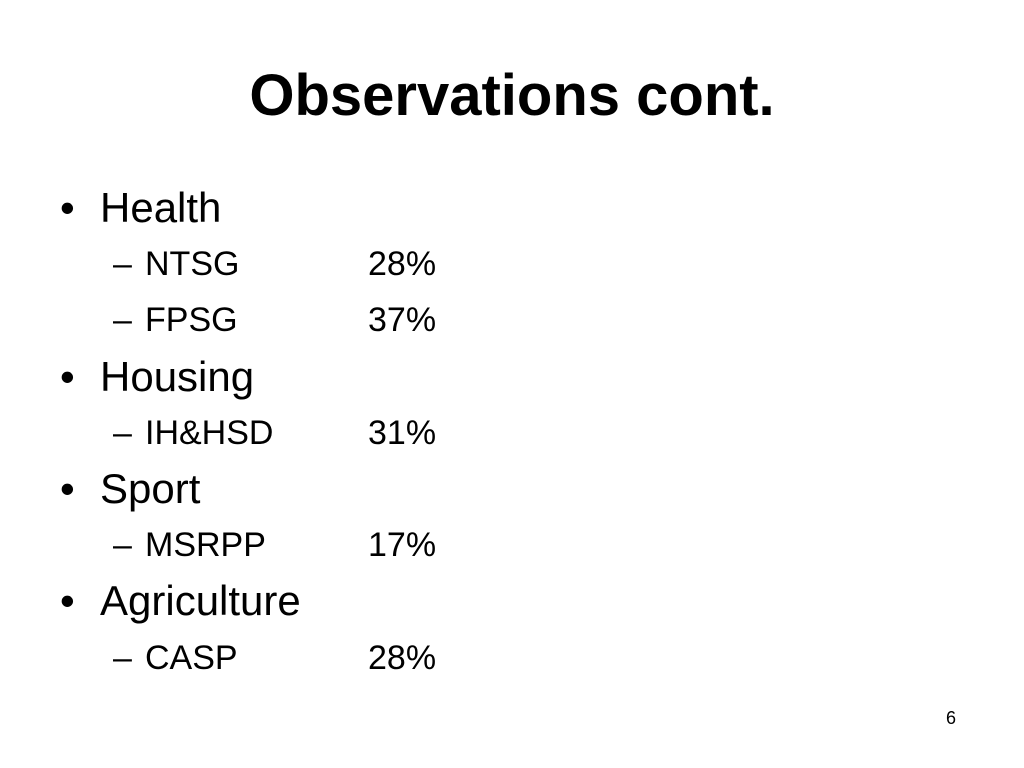 The image size is (1024, 768). I want to click on sub-bullet-text: MSRPP, so click(205, 545).